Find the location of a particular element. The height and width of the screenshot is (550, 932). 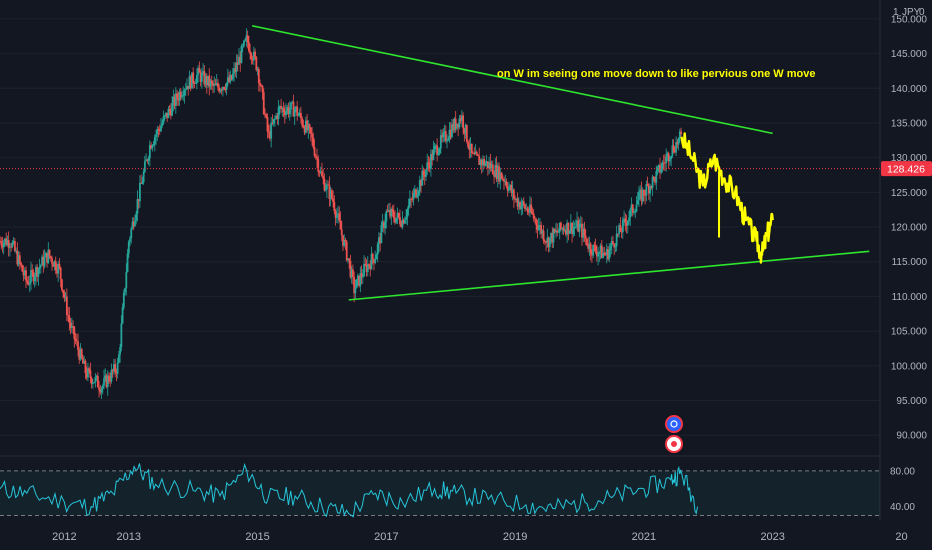

time-axis: 2012 2013 2015 2017 2019 2021 2023 20 is located at coordinates (479, 537).